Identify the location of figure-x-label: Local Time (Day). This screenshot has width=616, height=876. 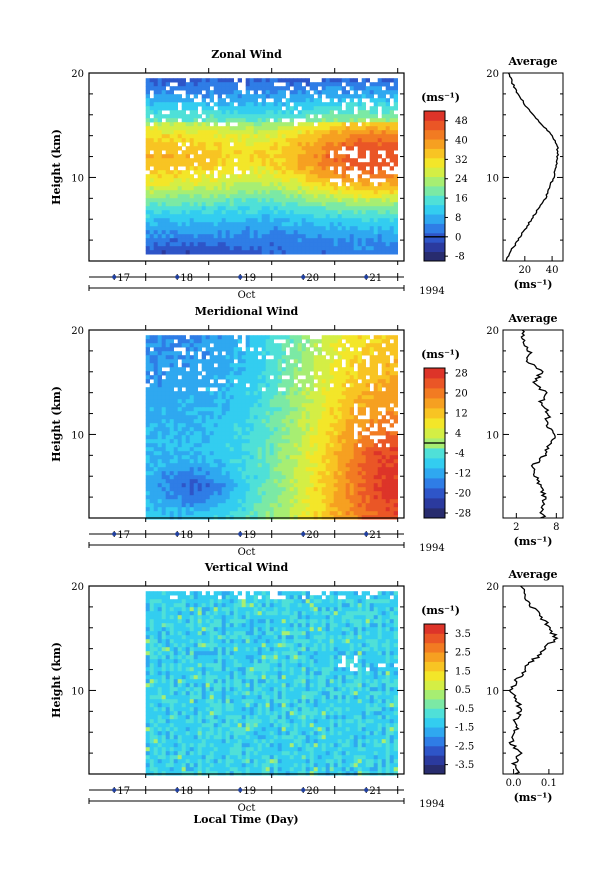
(245, 819).